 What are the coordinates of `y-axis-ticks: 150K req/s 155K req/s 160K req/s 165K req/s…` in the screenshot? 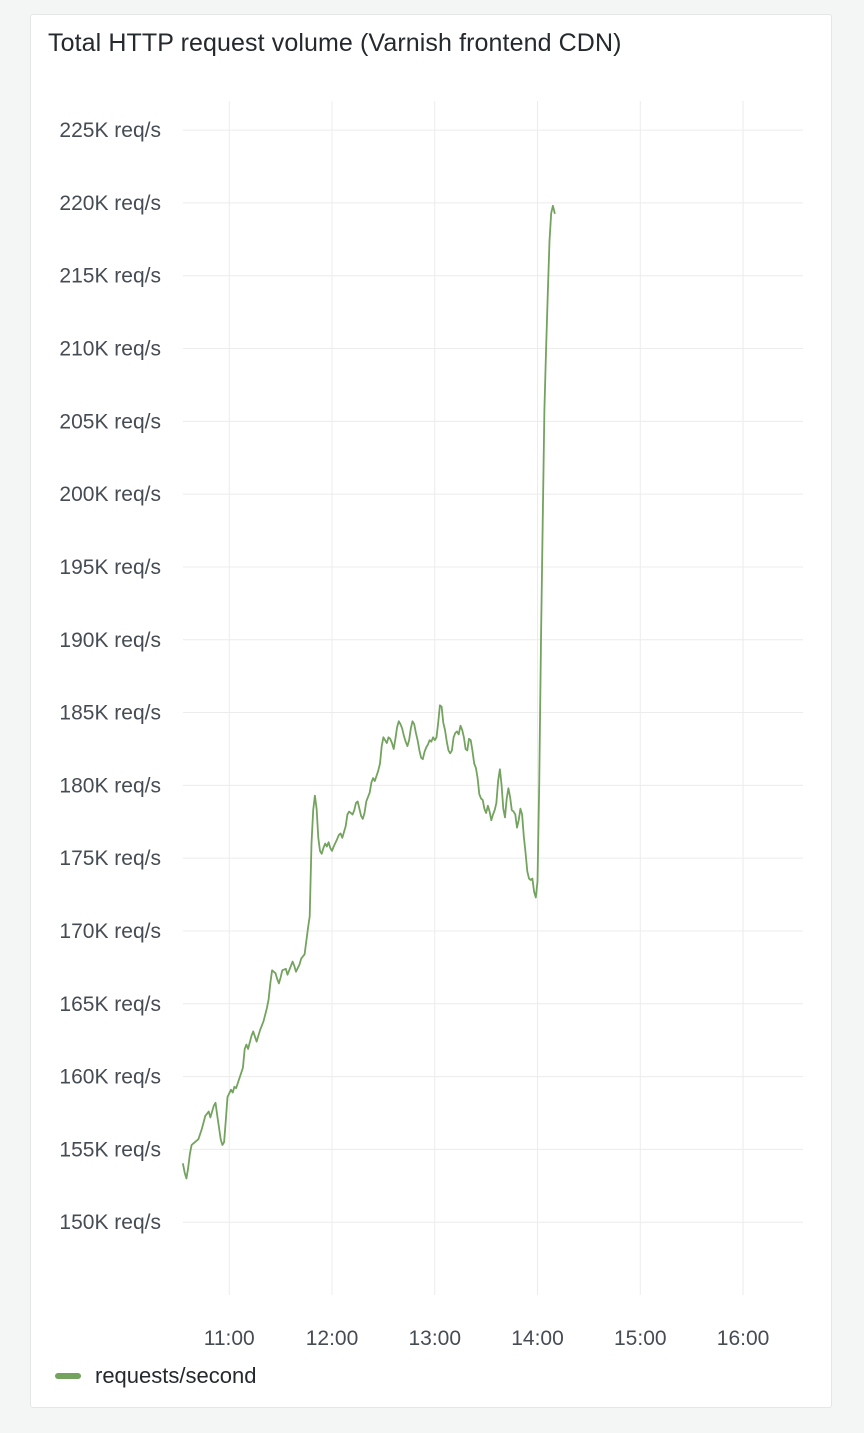 It's located at (110, 676).